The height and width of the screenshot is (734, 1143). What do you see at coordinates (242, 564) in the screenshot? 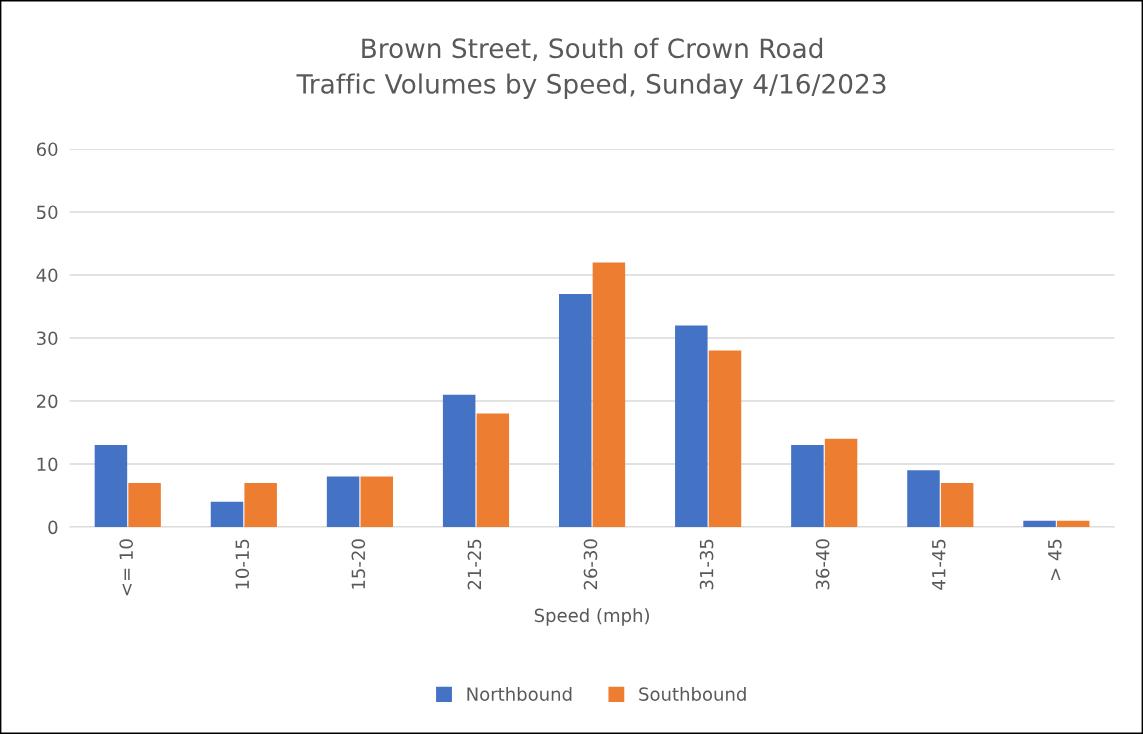
I see `x-tick-label: 10-15` at bounding box center [242, 564].